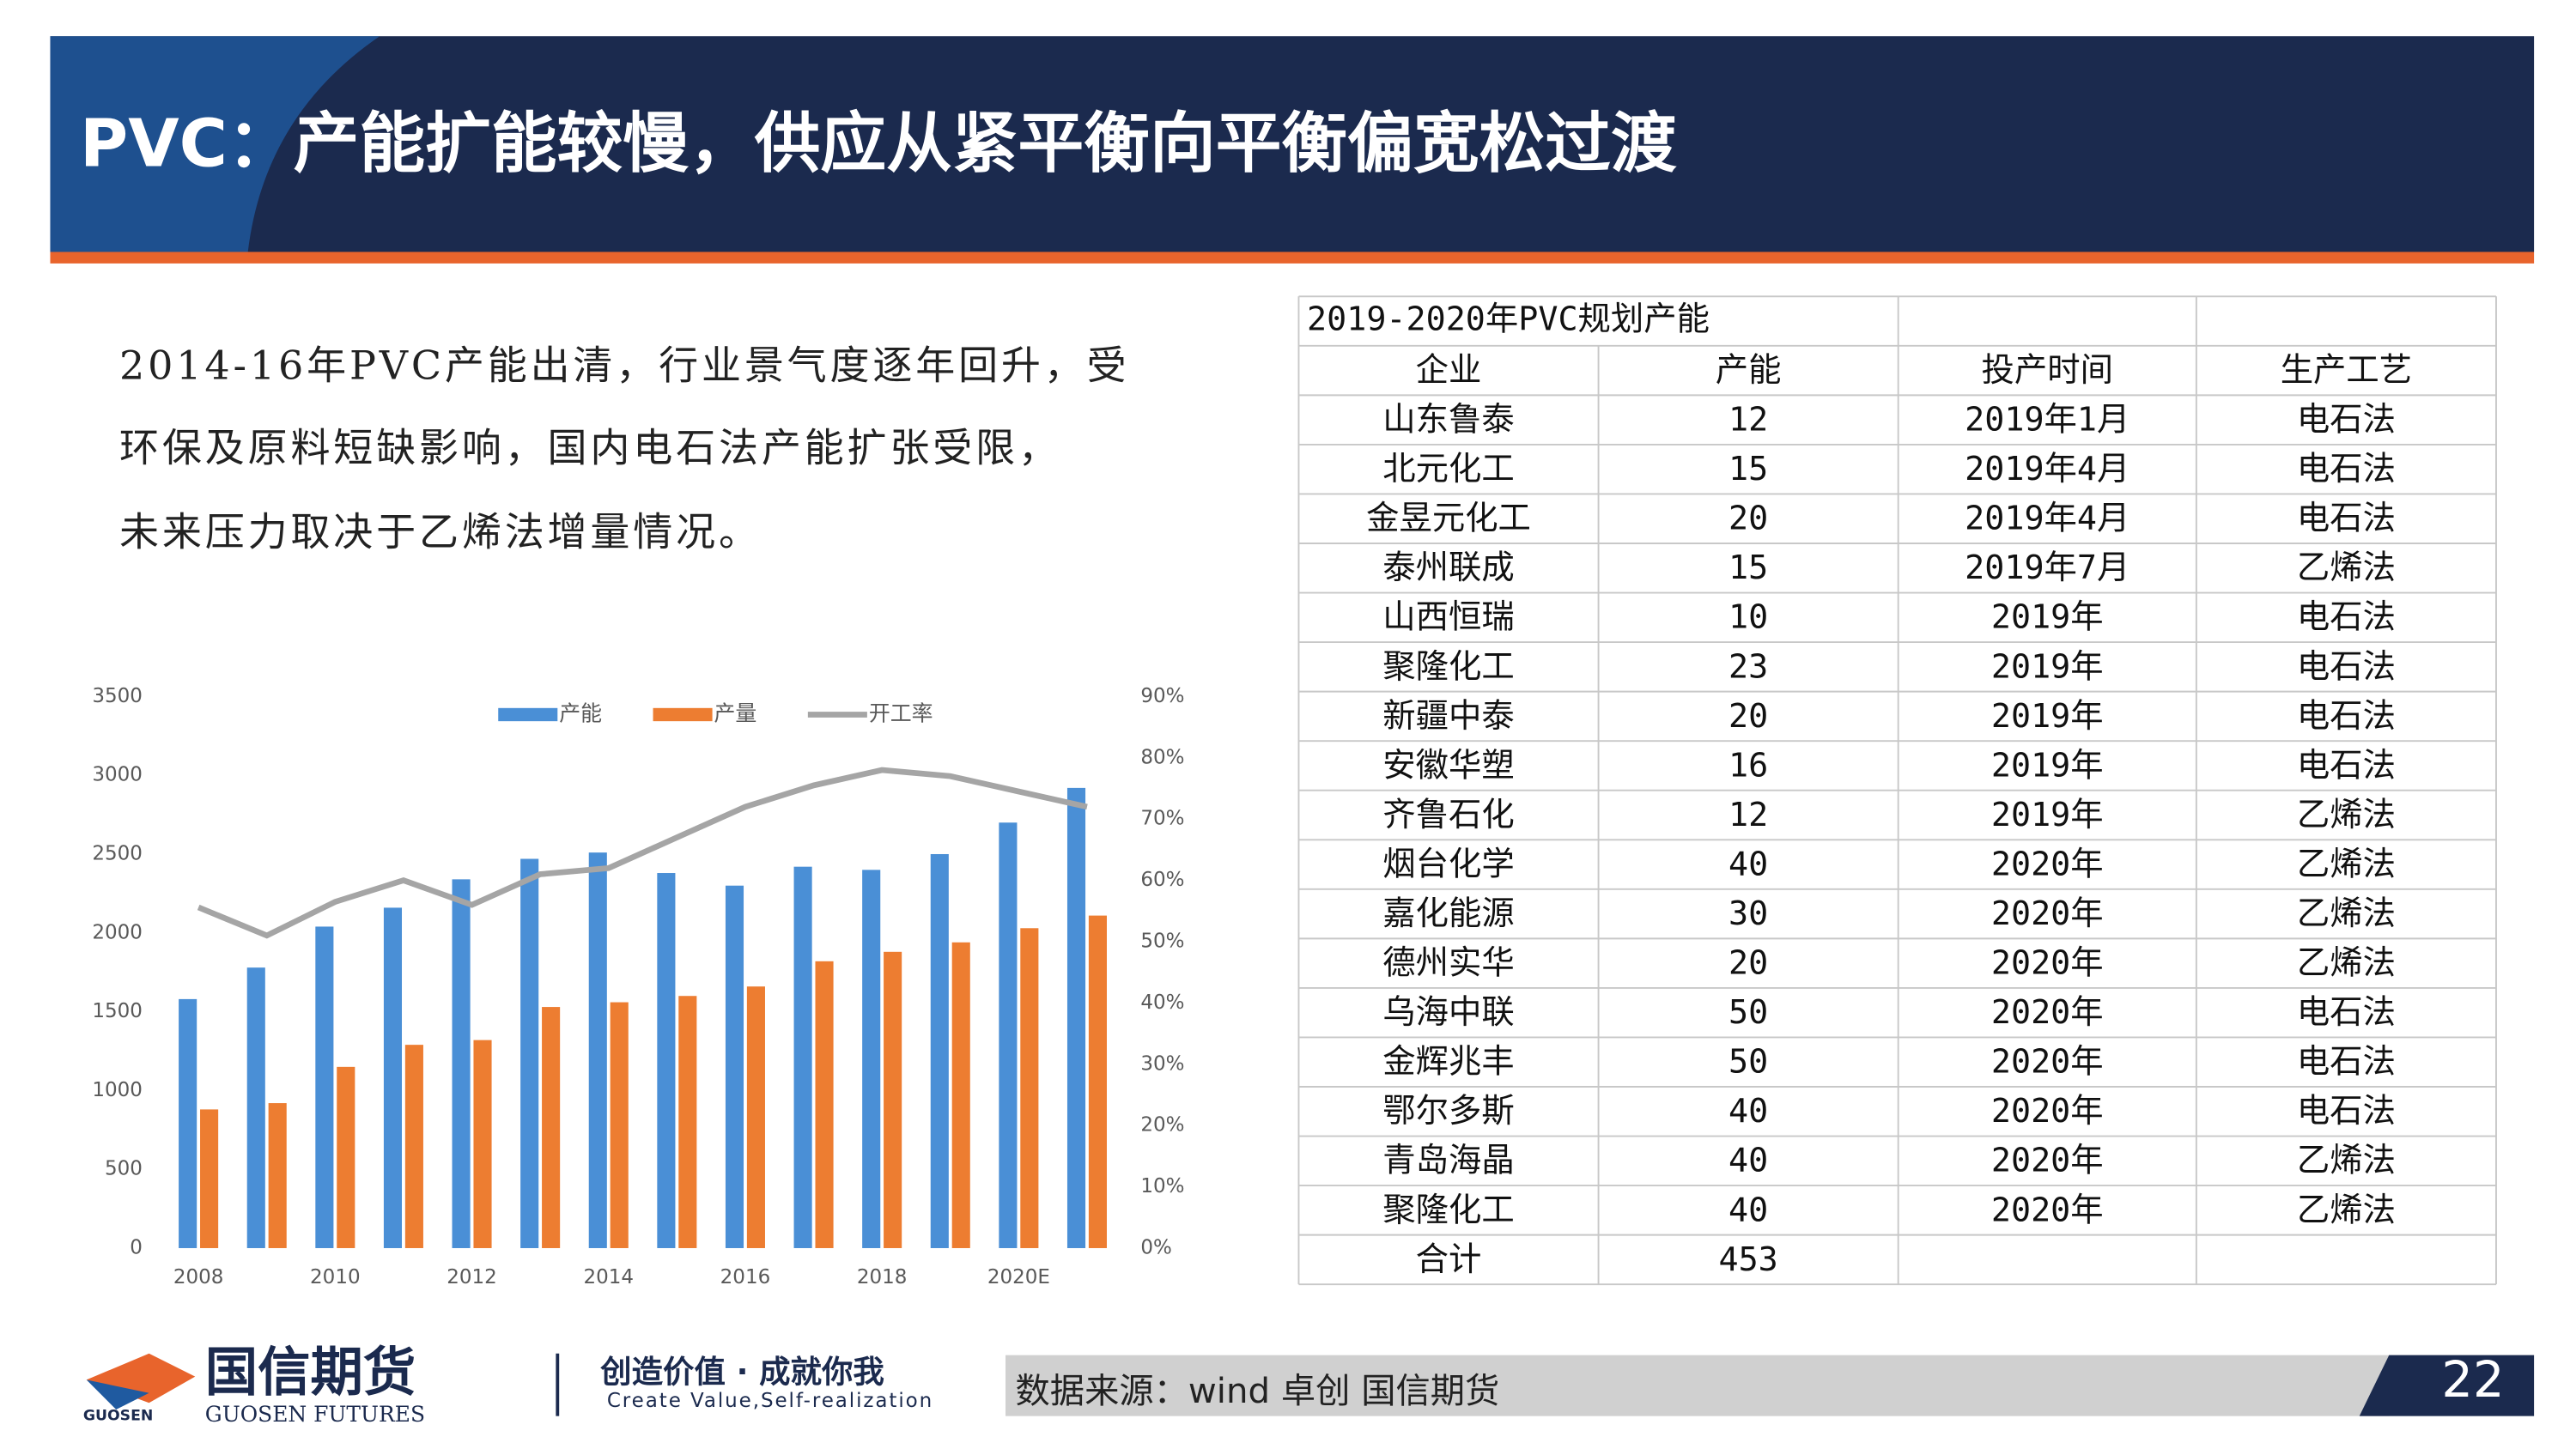 The width and height of the screenshot is (2576, 1449). What do you see at coordinates (1697, 1385) in the screenshot?
I see `source-bar` at bounding box center [1697, 1385].